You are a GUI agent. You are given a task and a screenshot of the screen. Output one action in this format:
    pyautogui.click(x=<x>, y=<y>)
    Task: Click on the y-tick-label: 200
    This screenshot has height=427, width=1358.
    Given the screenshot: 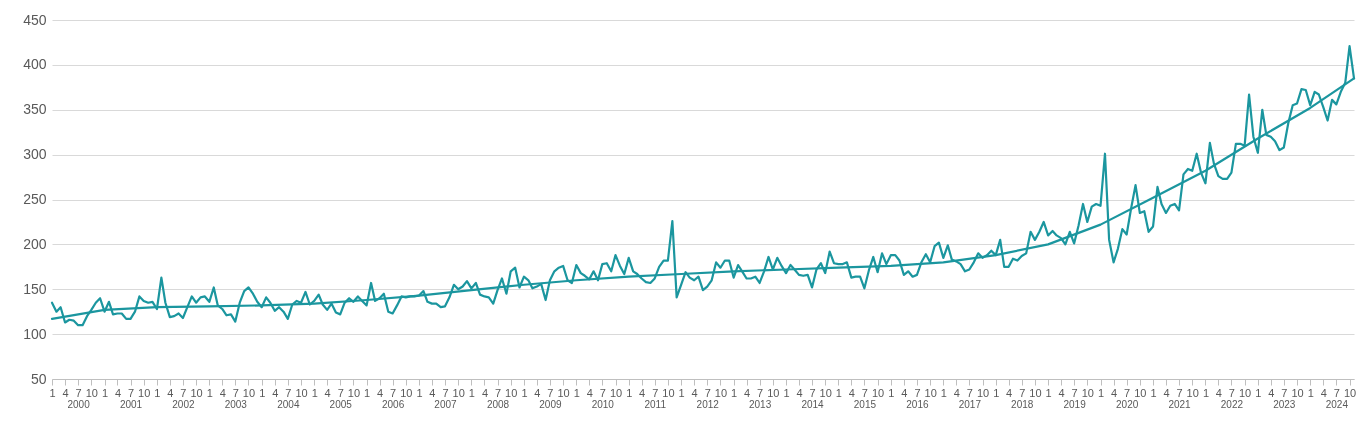 What is the action you would take?
    pyautogui.click(x=35, y=243)
    